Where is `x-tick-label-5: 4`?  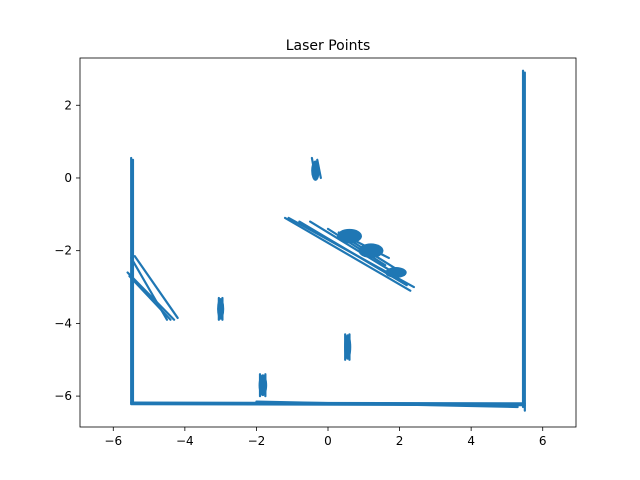 x-tick-label-5: 4 is located at coordinates (471, 441).